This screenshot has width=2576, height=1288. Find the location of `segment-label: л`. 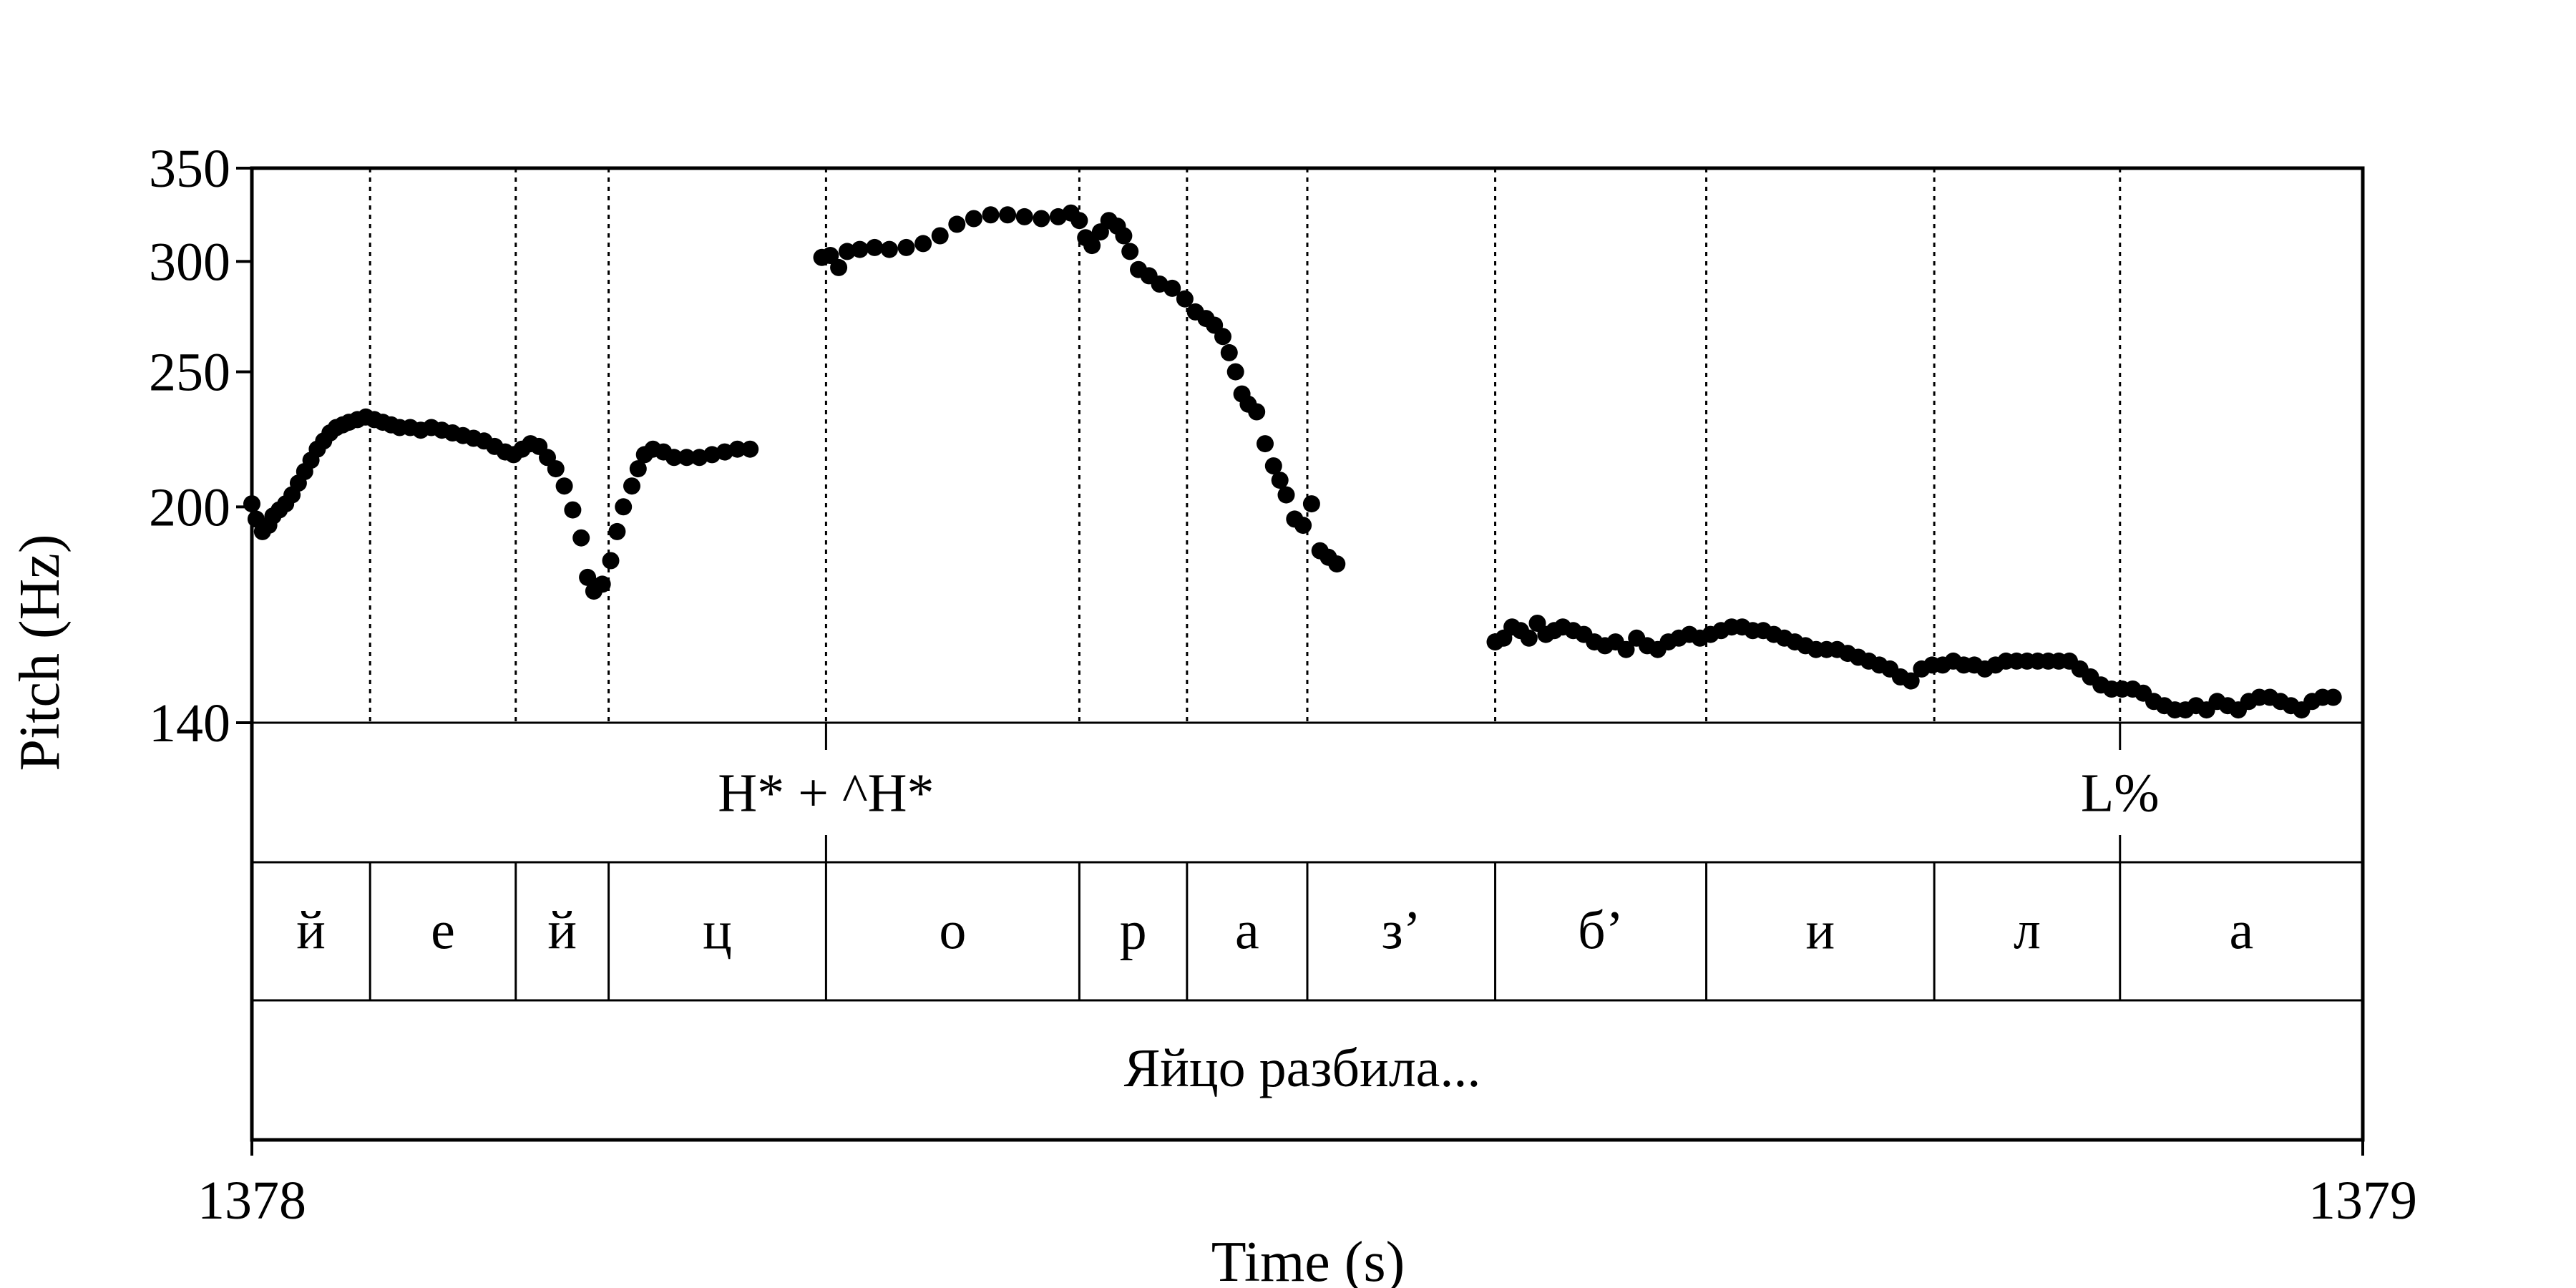

segment-label: л is located at coordinates (2027, 931).